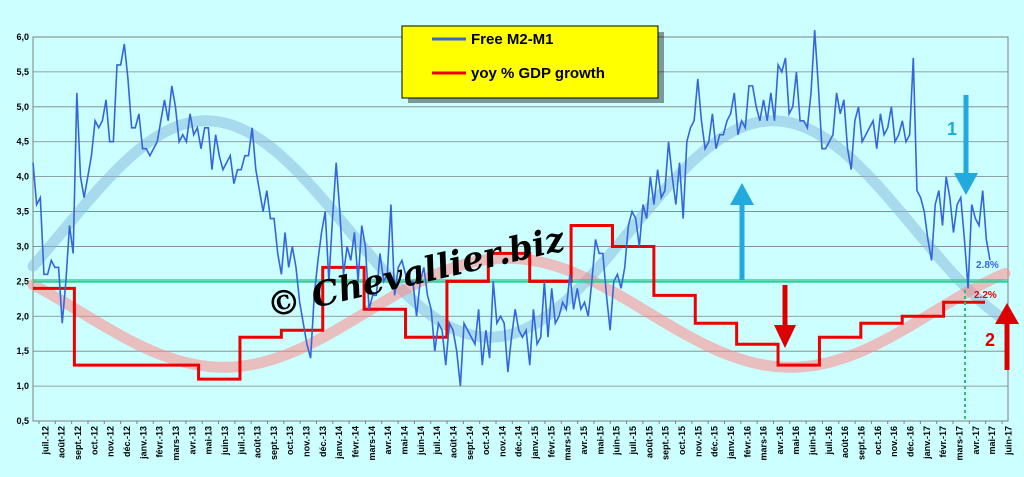 The image size is (1024, 477). I want to click on x-tick-label: mai-17, so click(992, 440).